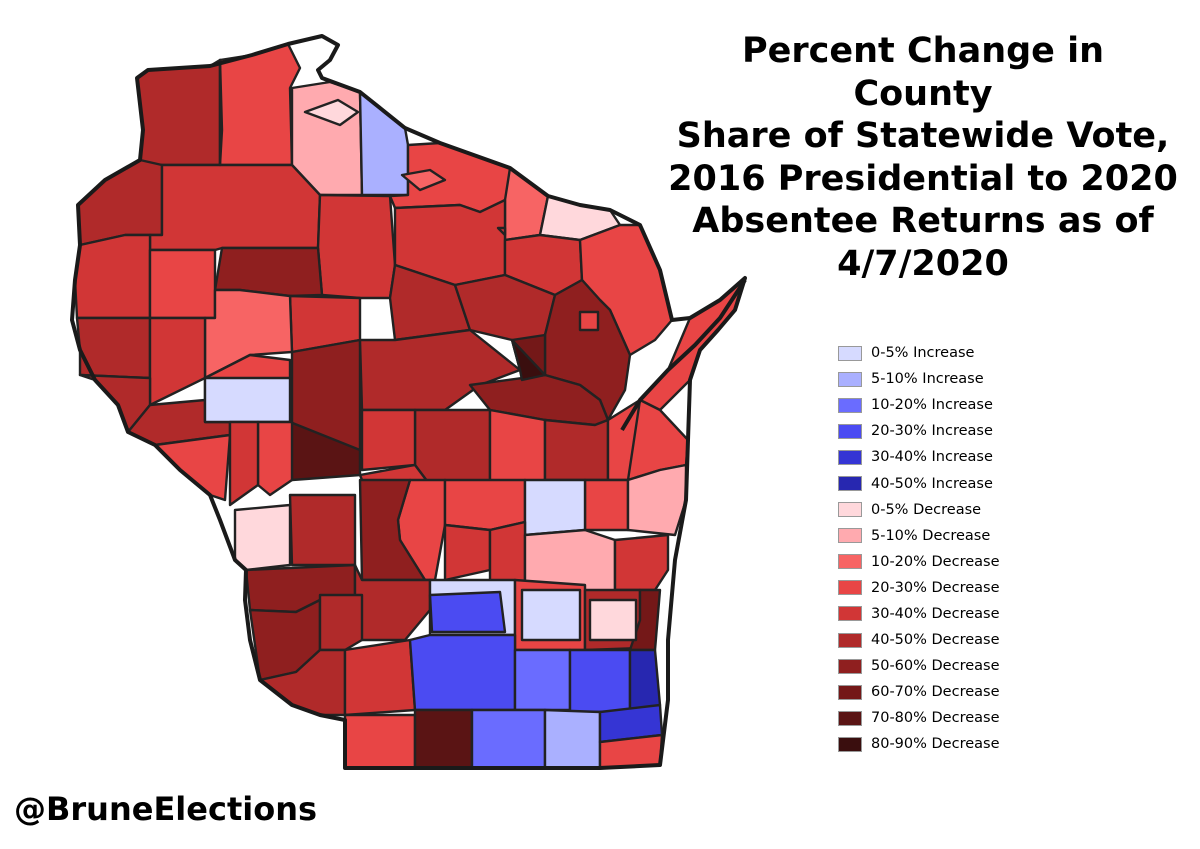 This screenshot has height=849, width=1200. What do you see at coordinates (932, 405) in the screenshot?
I see `legend-label: 10-20% Increase` at bounding box center [932, 405].